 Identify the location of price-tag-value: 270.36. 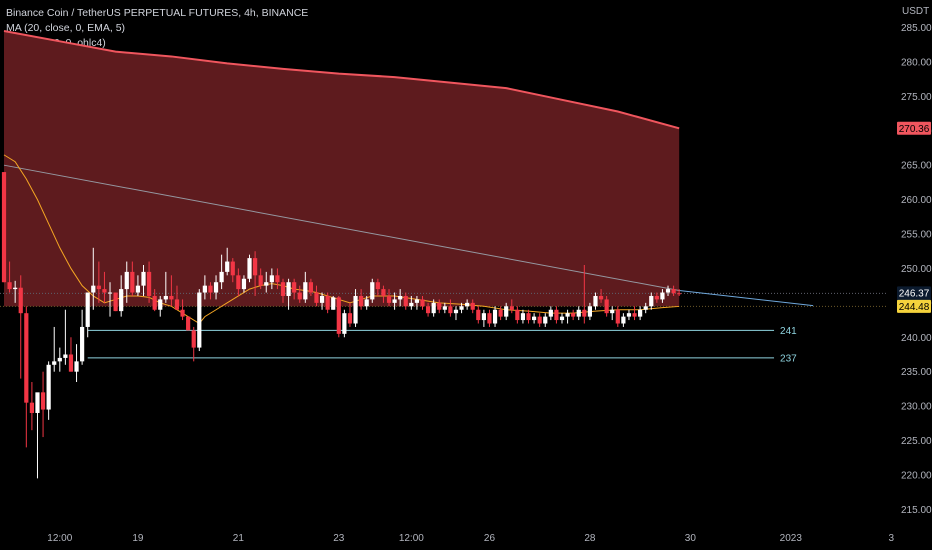
(914, 129).